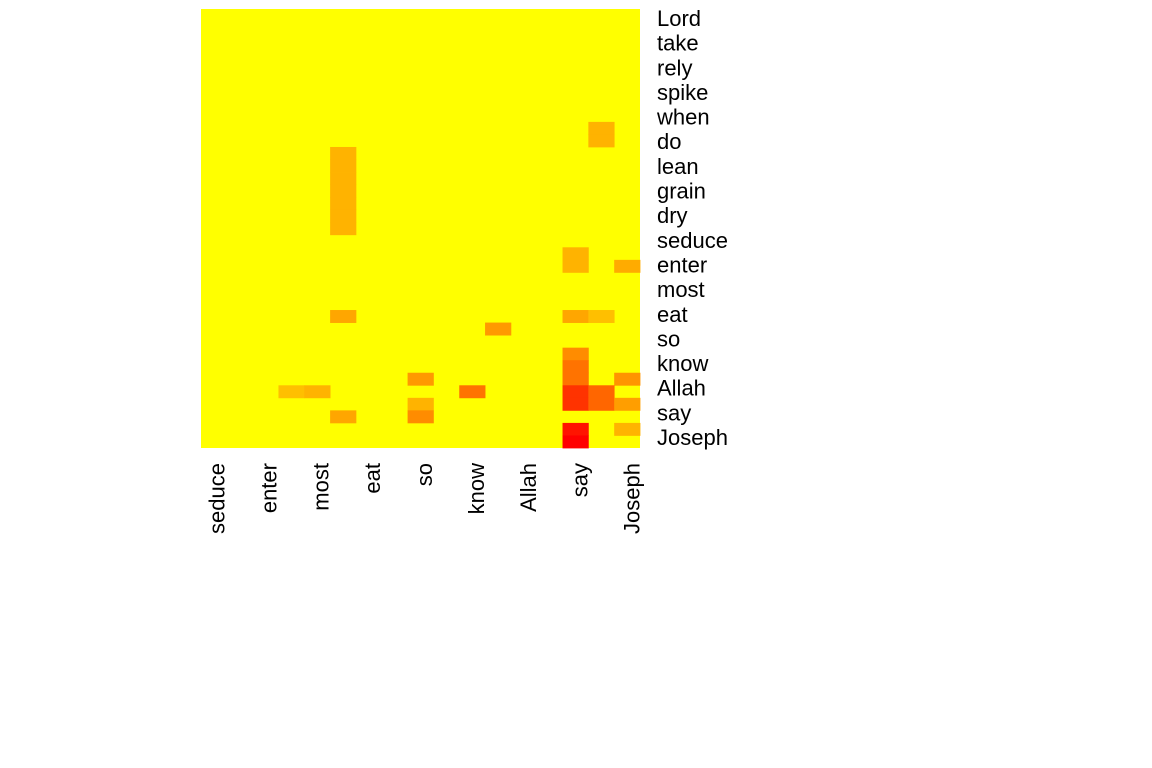 The height and width of the screenshot is (768, 1152). What do you see at coordinates (320, 487) in the screenshot?
I see `x-tick-label: most` at bounding box center [320, 487].